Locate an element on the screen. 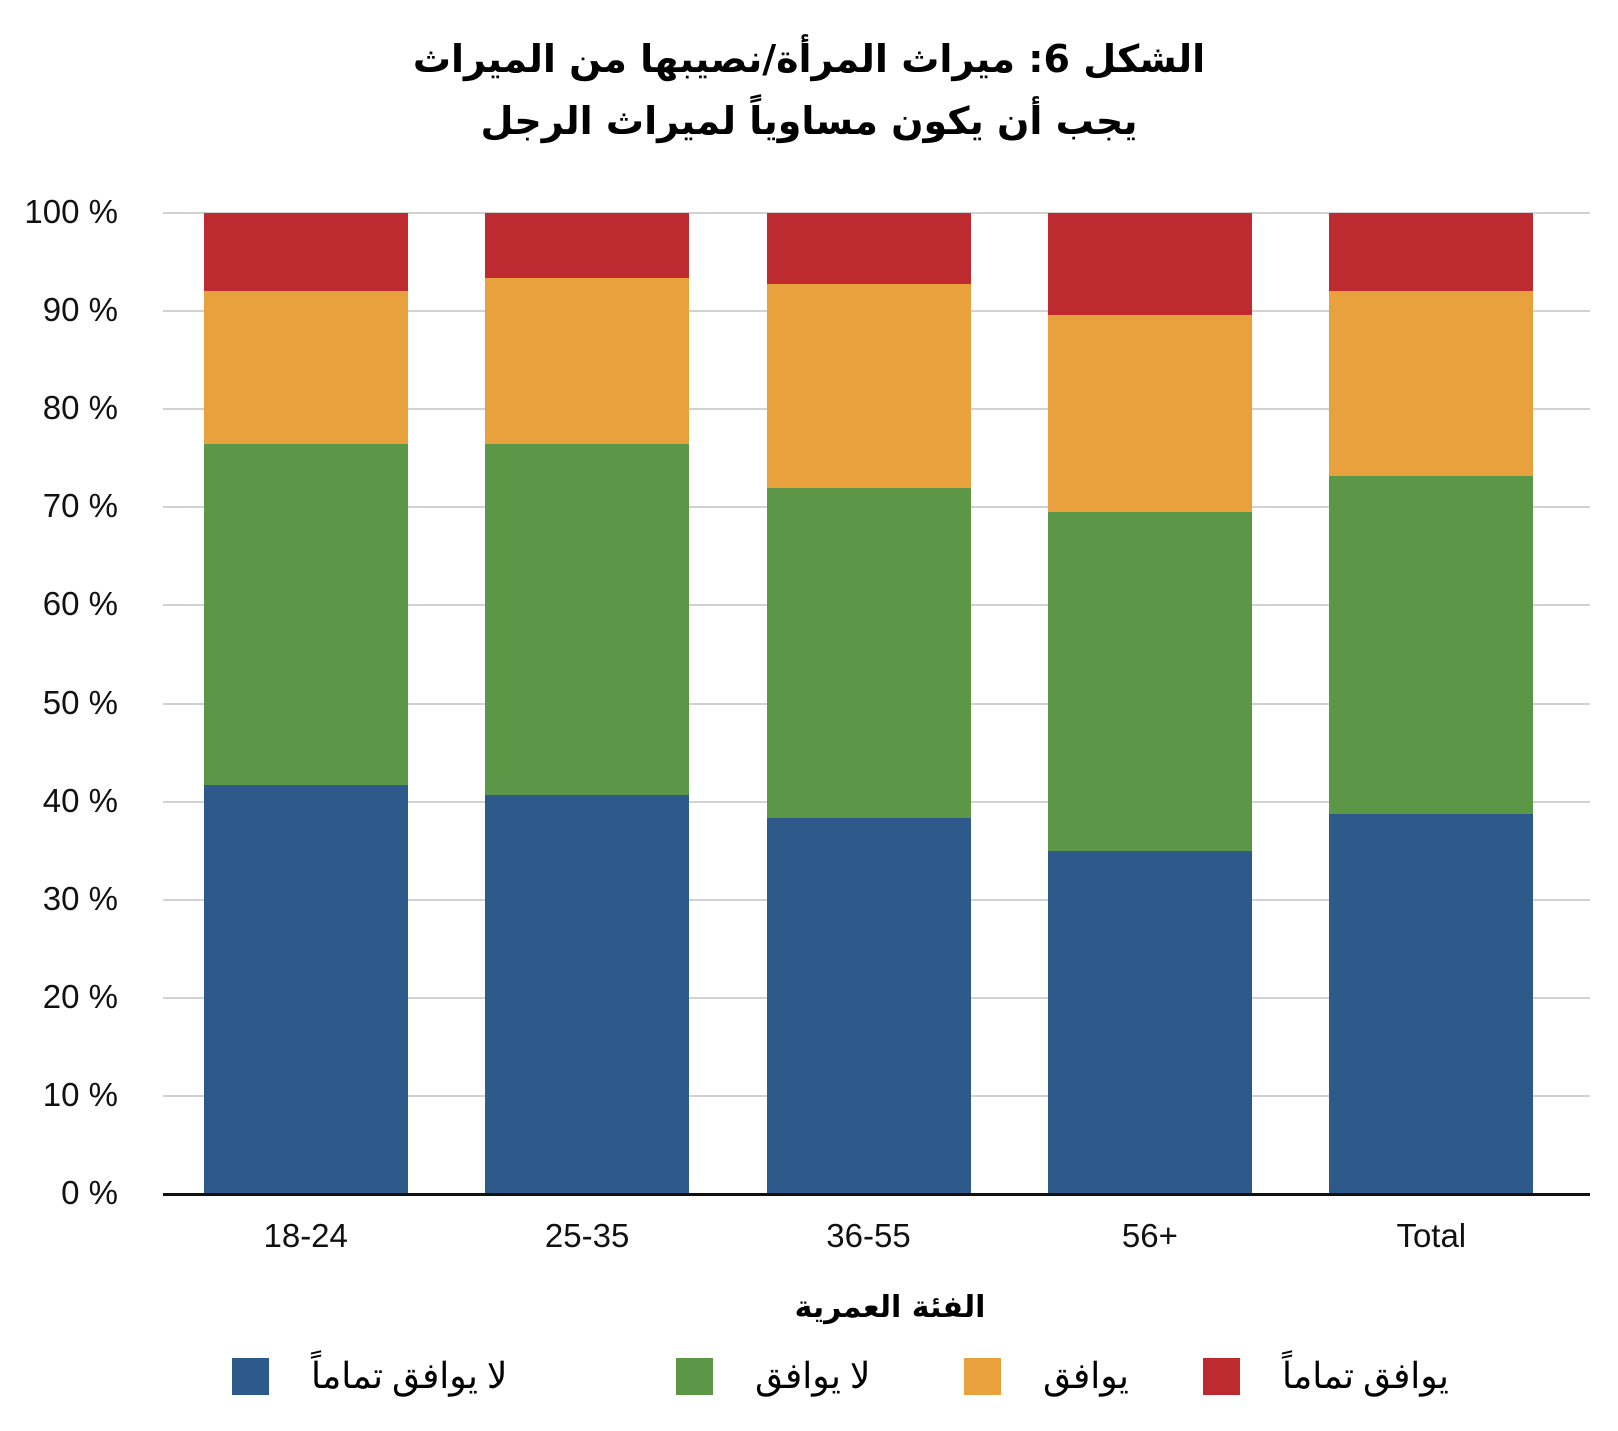 The height and width of the screenshot is (1431, 1618). y-tick-label: 90 % is located at coordinates (80, 310).